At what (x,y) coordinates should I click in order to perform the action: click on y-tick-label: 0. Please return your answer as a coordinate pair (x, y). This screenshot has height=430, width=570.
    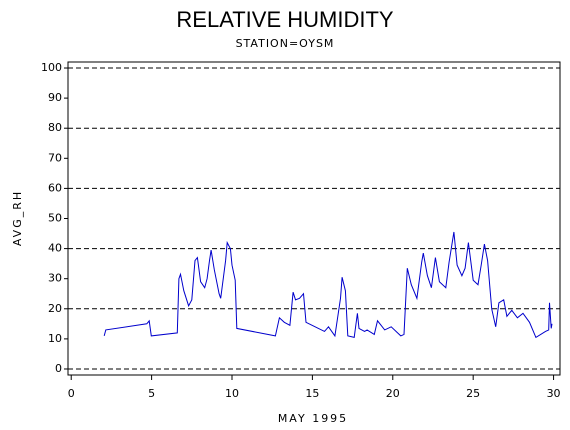
    Looking at the image, I should click on (58, 368).